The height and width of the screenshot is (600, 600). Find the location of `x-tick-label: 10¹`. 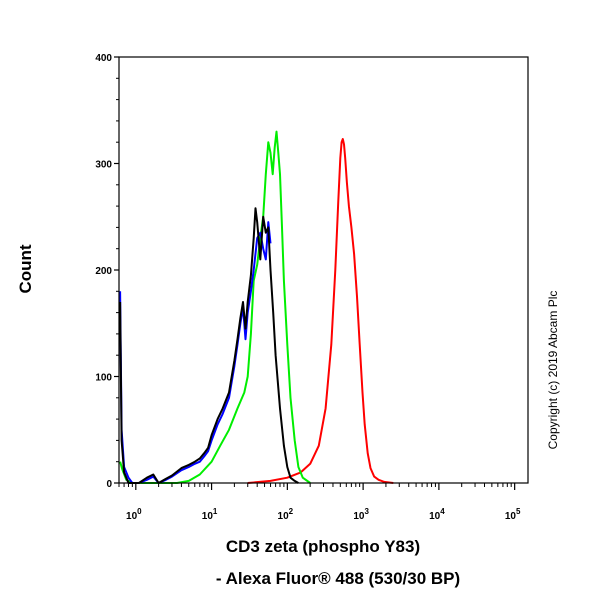

x-tick-label: 10¹ is located at coordinates (210, 514).